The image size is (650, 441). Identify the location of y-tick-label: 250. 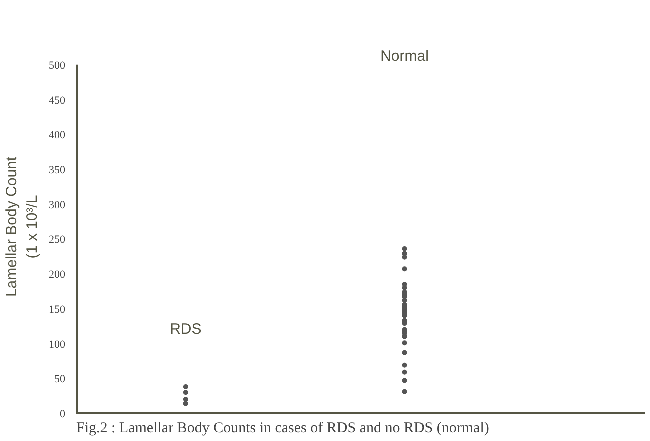
(57, 240).